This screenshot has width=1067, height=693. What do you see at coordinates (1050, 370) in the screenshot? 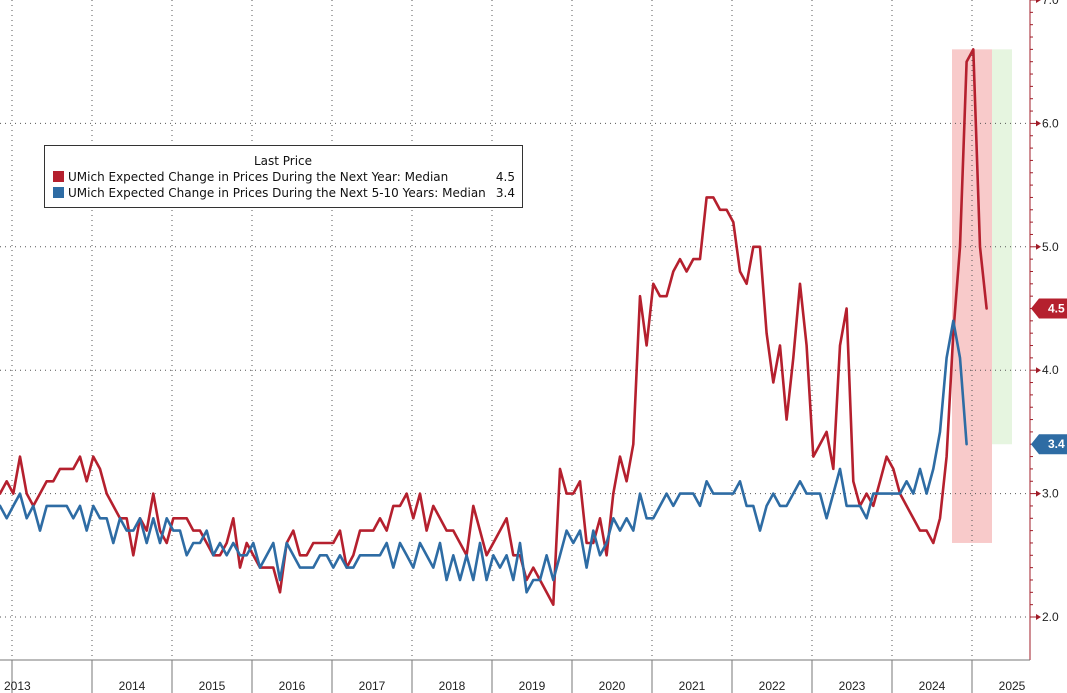
I see `y-tick-label: 4.0` at bounding box center [1050, 370].